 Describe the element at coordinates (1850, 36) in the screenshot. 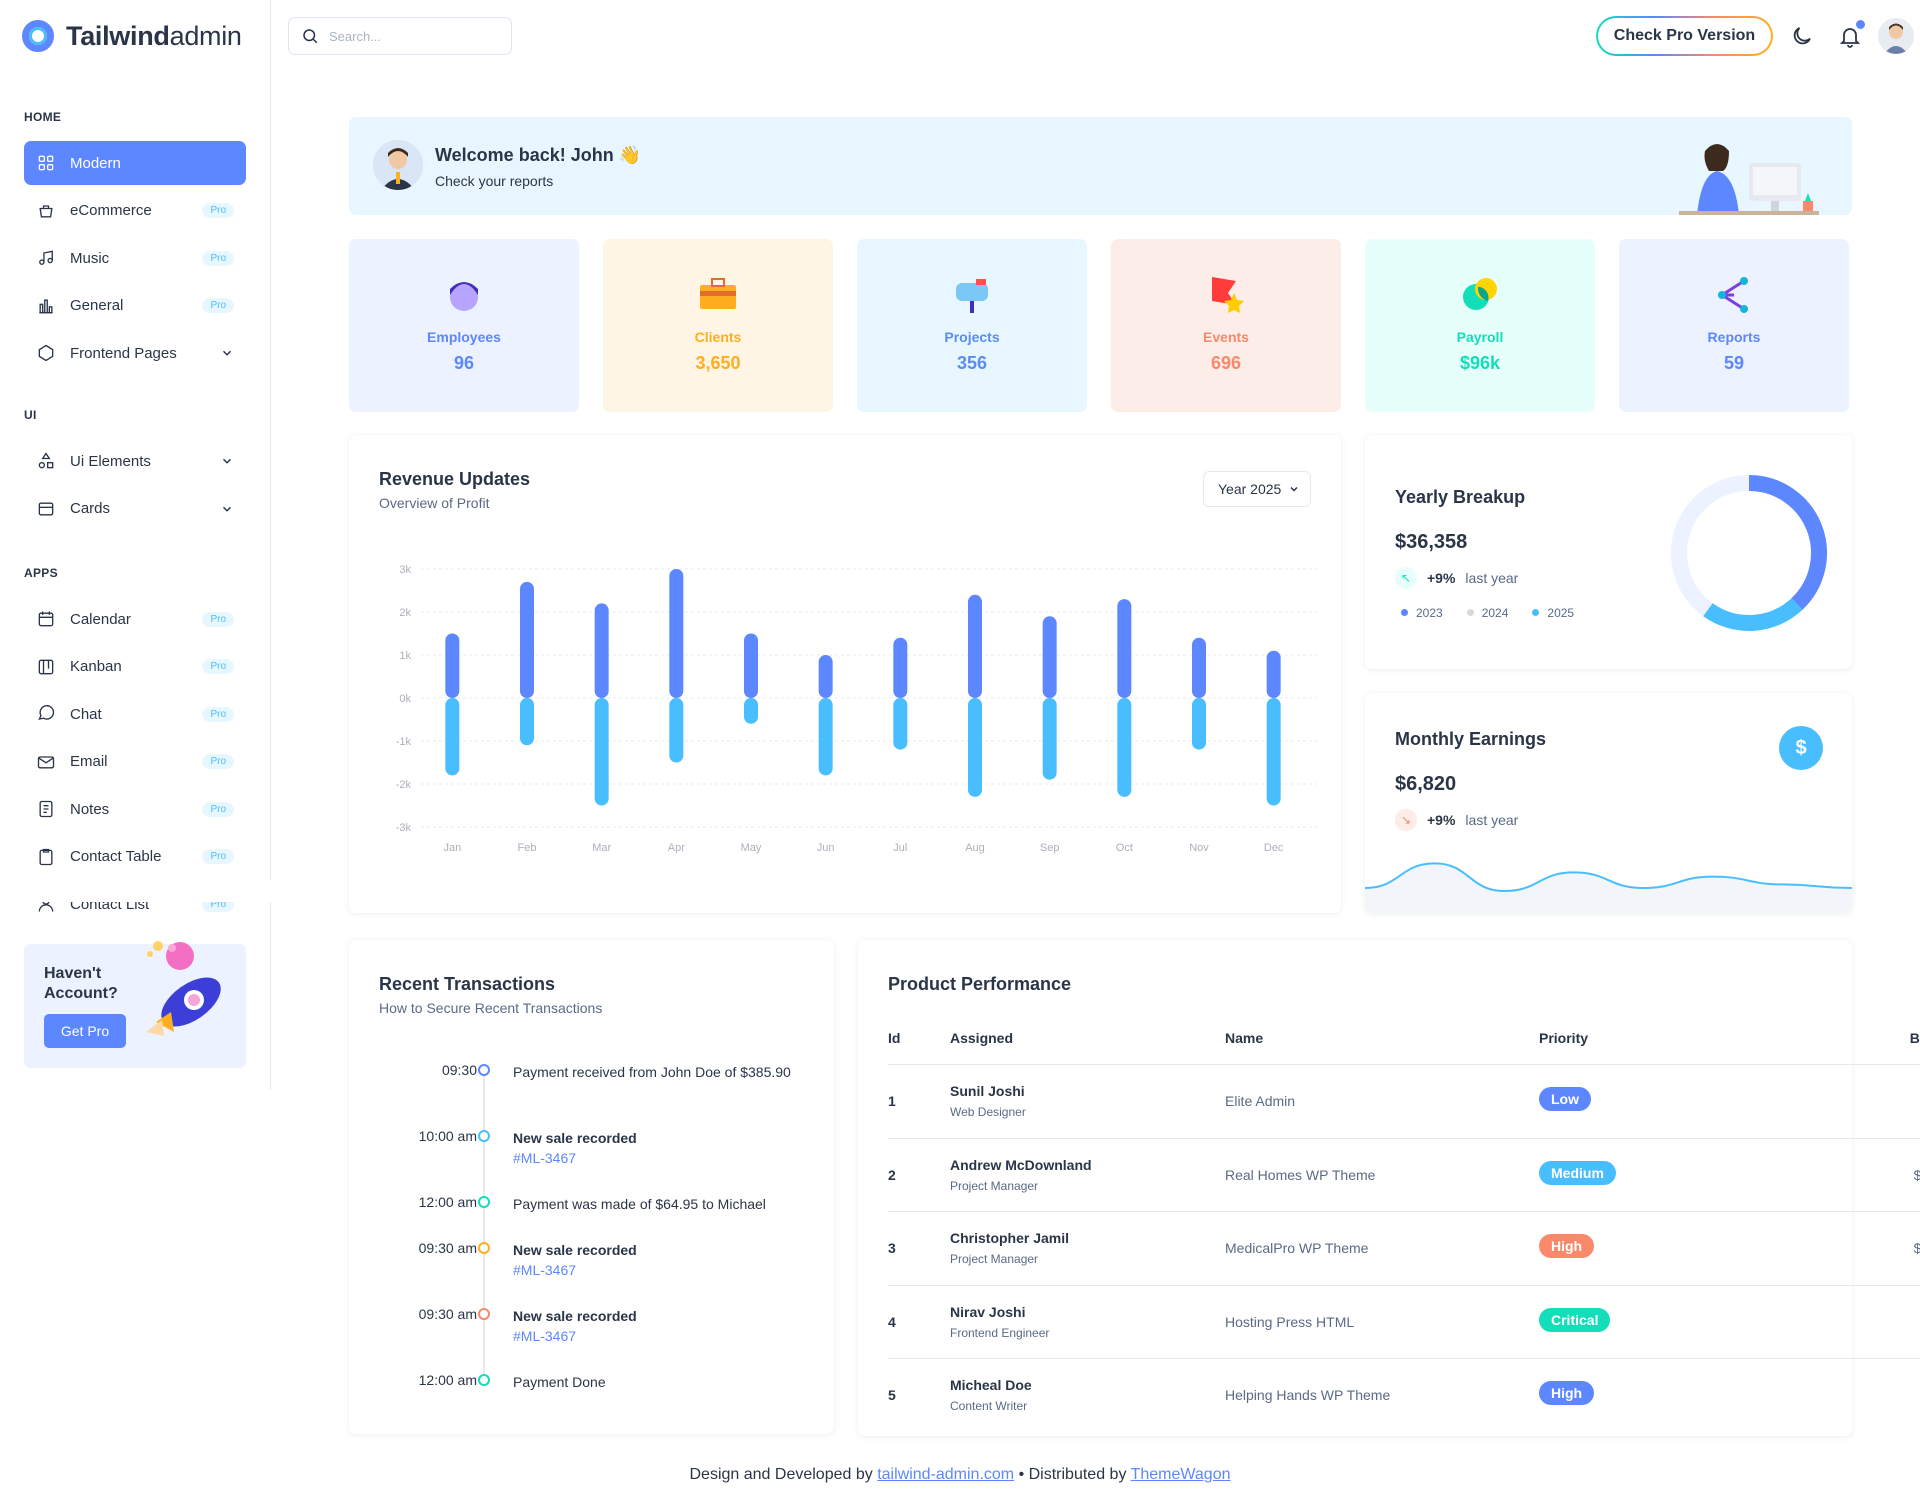

I see `notification-bell-icon` at that location.